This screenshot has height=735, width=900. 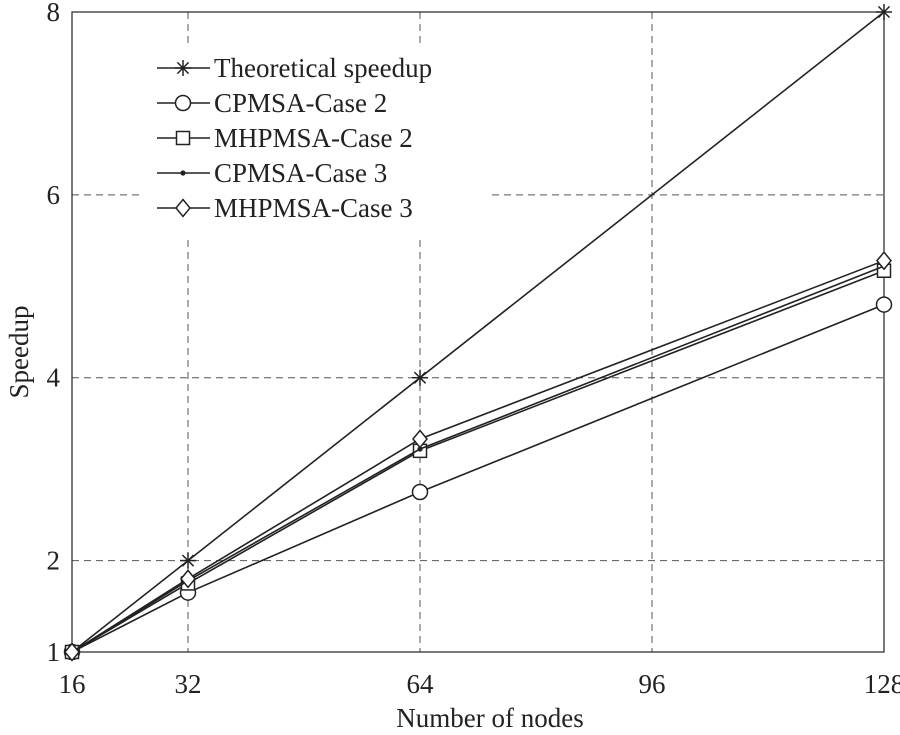 What do you see at coordinates (313, 208) in the screenshot?
I see `legend-label-mhpmsa-case-3: MHPMSA-Case 3` at bounding box center [313, 208].